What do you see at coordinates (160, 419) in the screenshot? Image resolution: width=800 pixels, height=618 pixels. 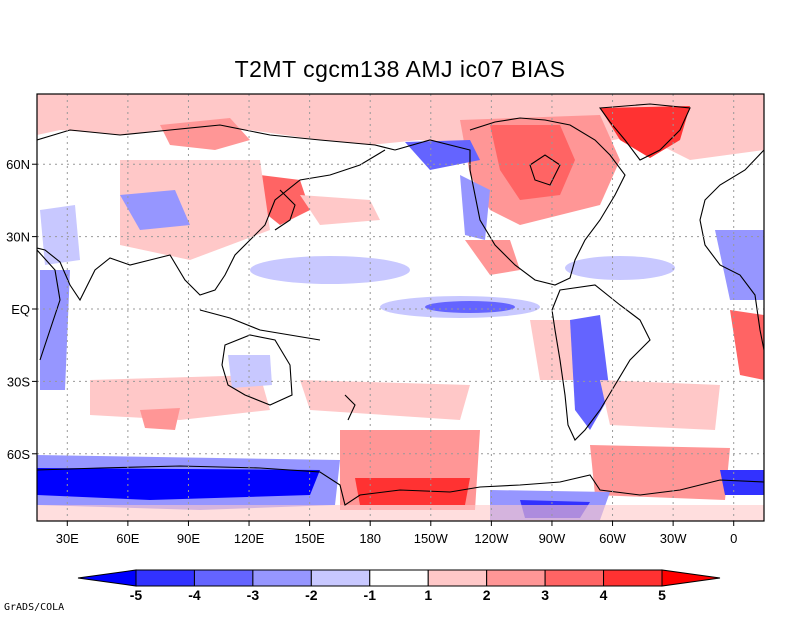 I see `bias-region-so-warm-core` at bounding box center [160, 419].